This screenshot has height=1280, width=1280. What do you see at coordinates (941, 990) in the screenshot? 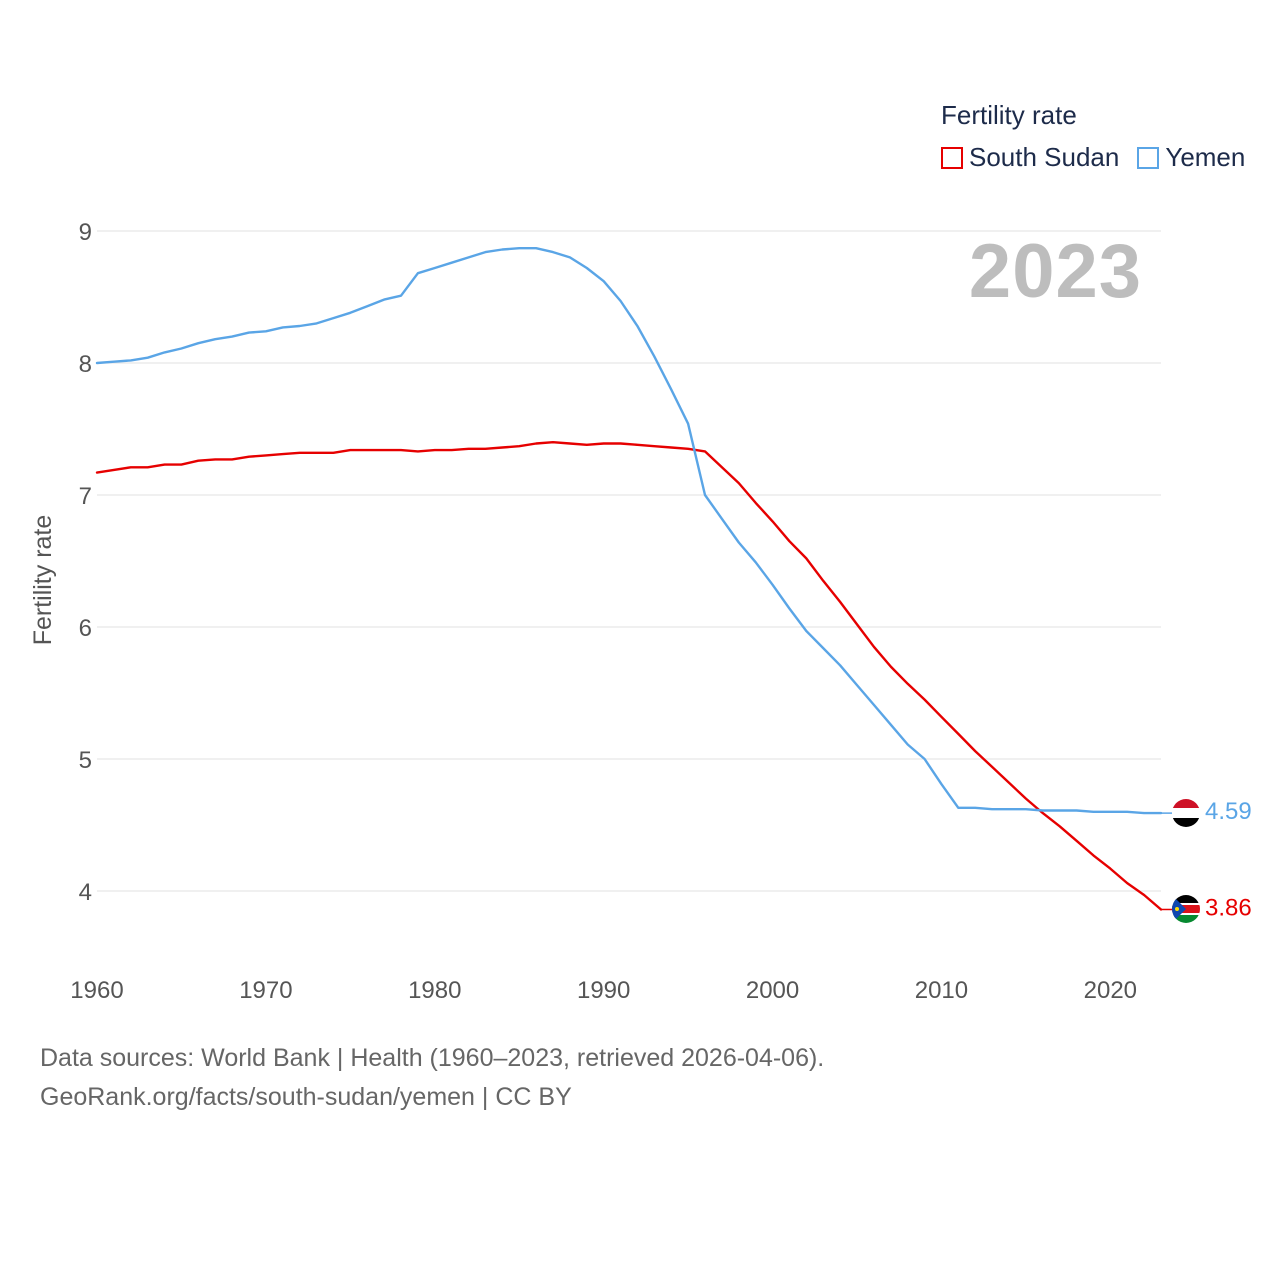
I see `x-tick-label: 2010` at bounding box center [941, 990].